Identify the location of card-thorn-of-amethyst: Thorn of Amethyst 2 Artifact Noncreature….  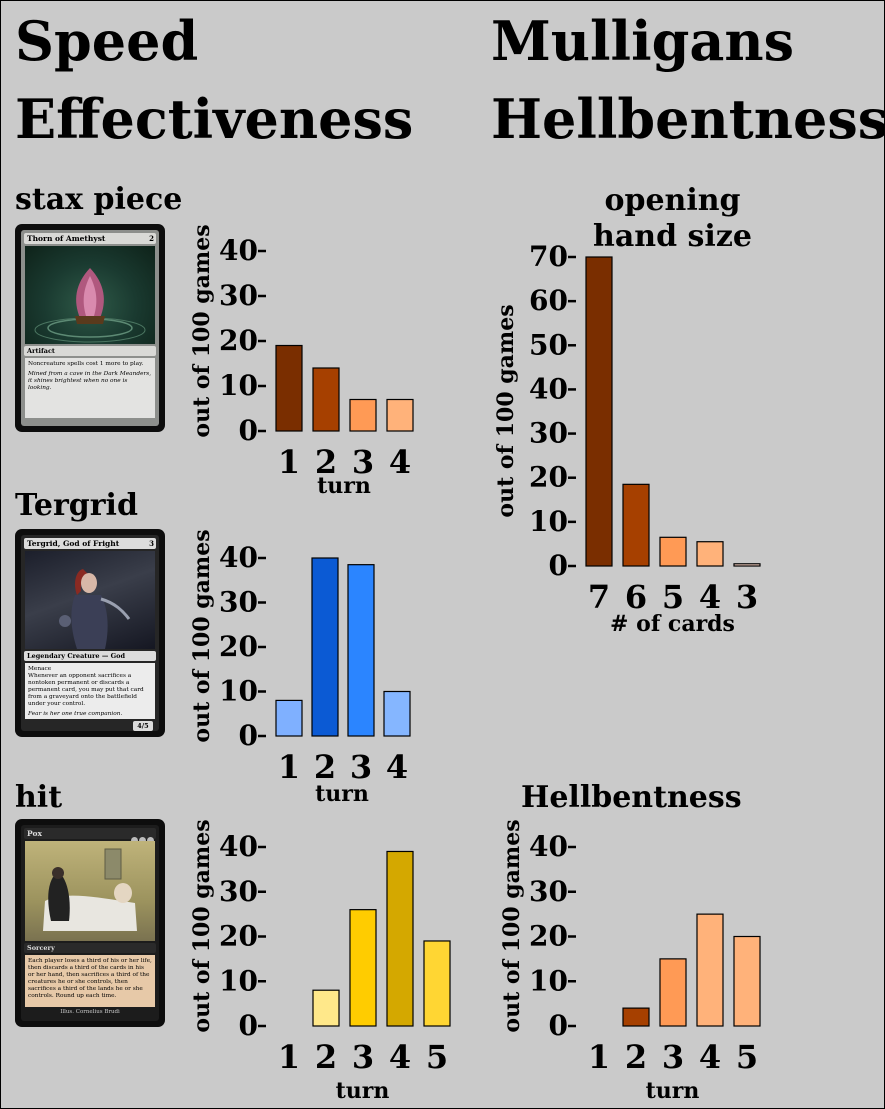
(90, 328).